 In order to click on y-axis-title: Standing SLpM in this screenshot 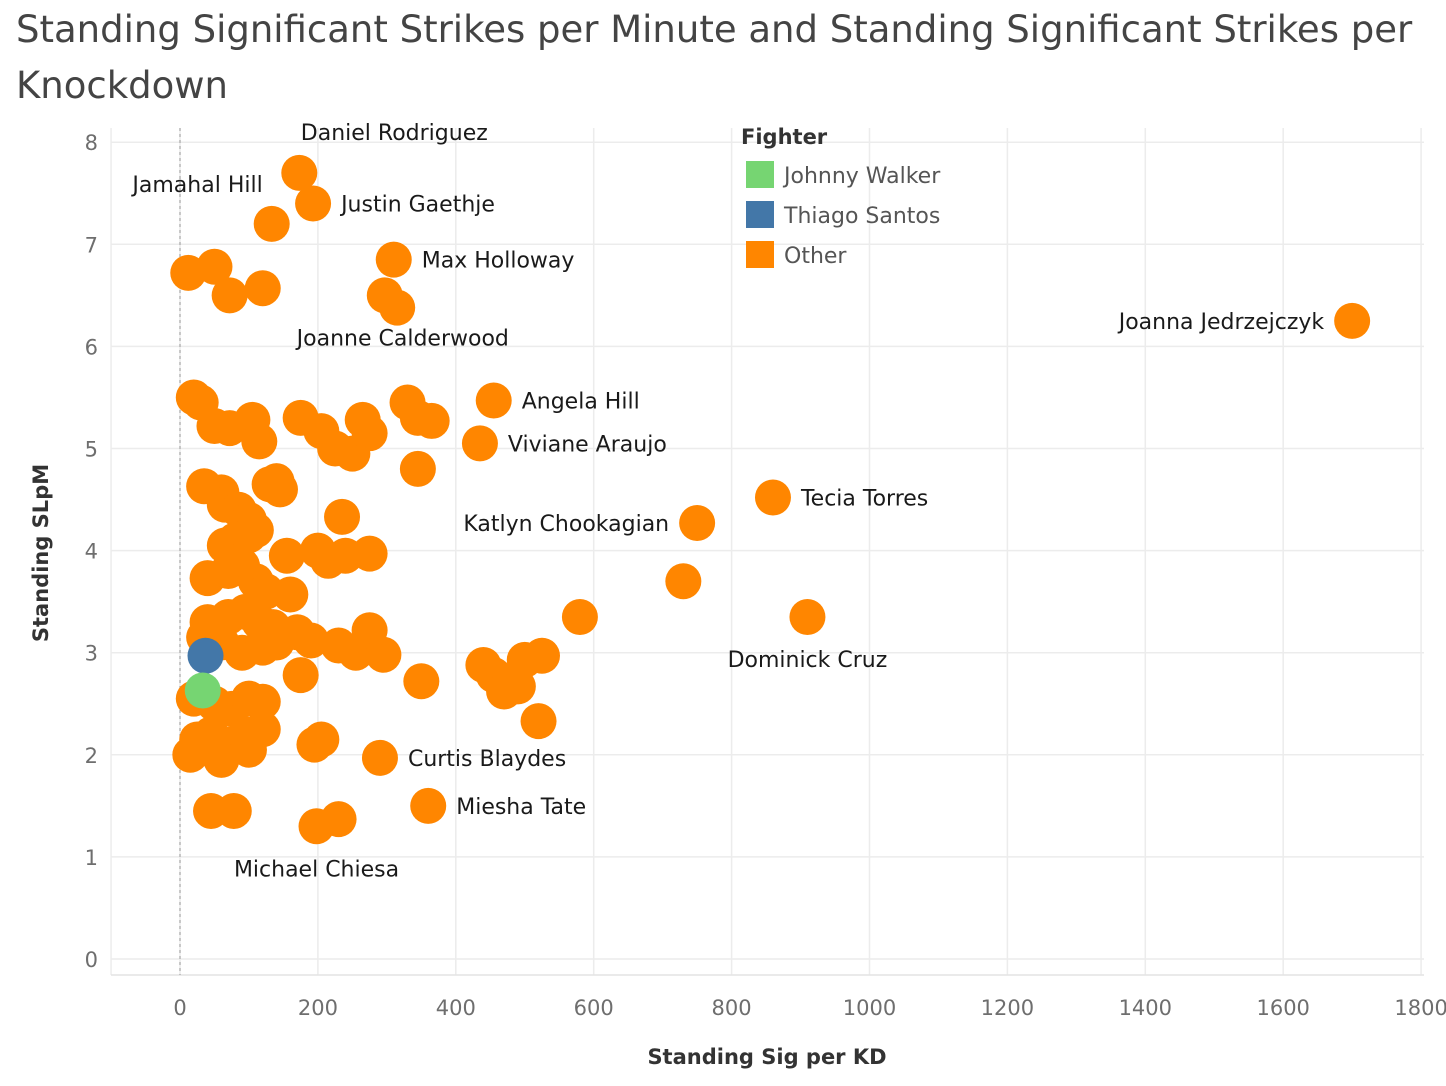, I will do `click(41, 553)`.